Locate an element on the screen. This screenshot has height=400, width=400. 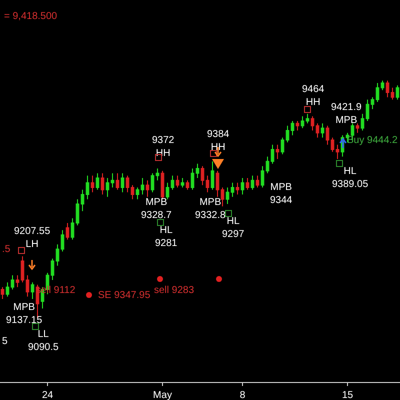
text: = 9,418.500 is located at coordinates (31, 16).